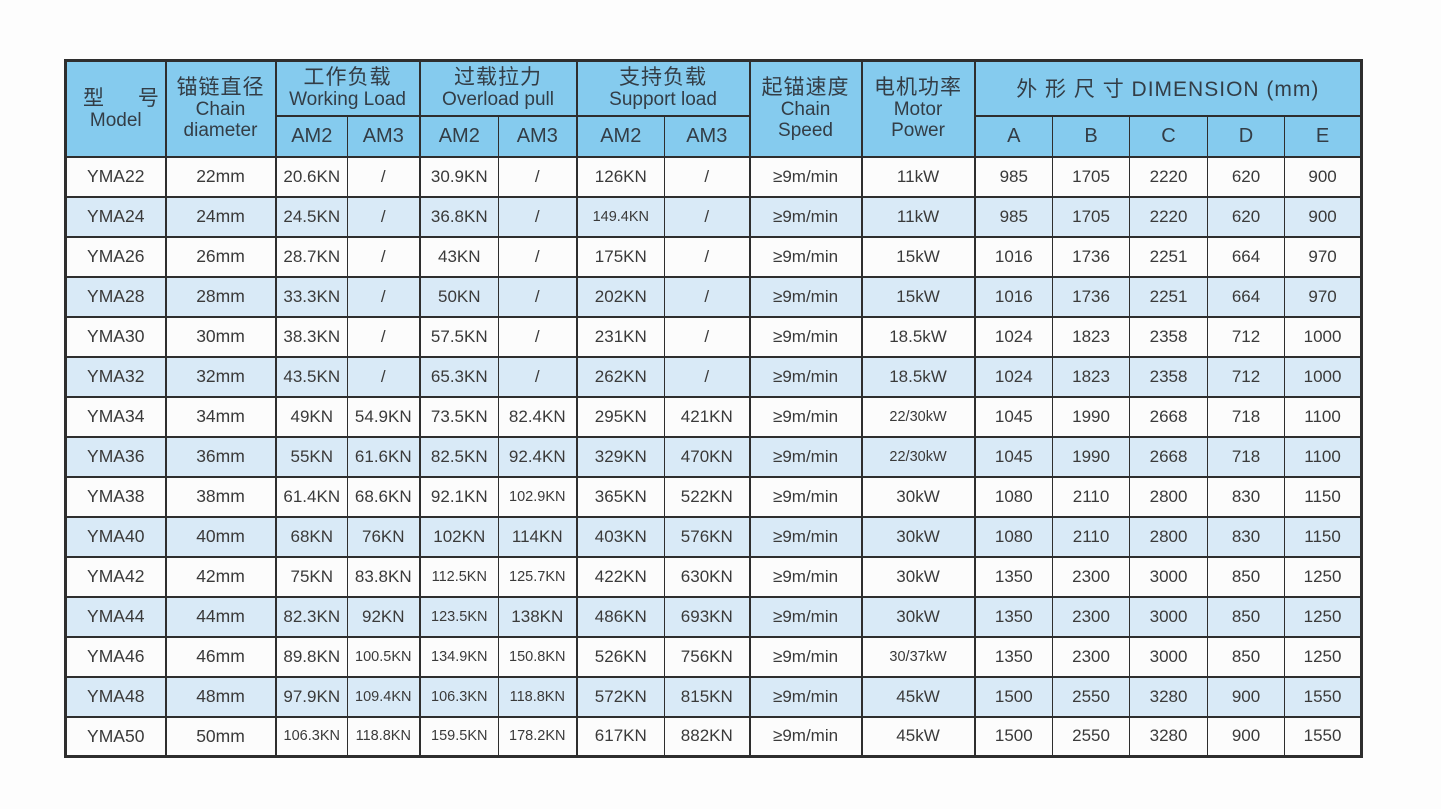 The height and width of the screenshot is (809, 1441). What do you see at coordinates (1169, 376) in the screenshot?
I see `cell-dim-c: 2358` at bounding box center [1169, 376].